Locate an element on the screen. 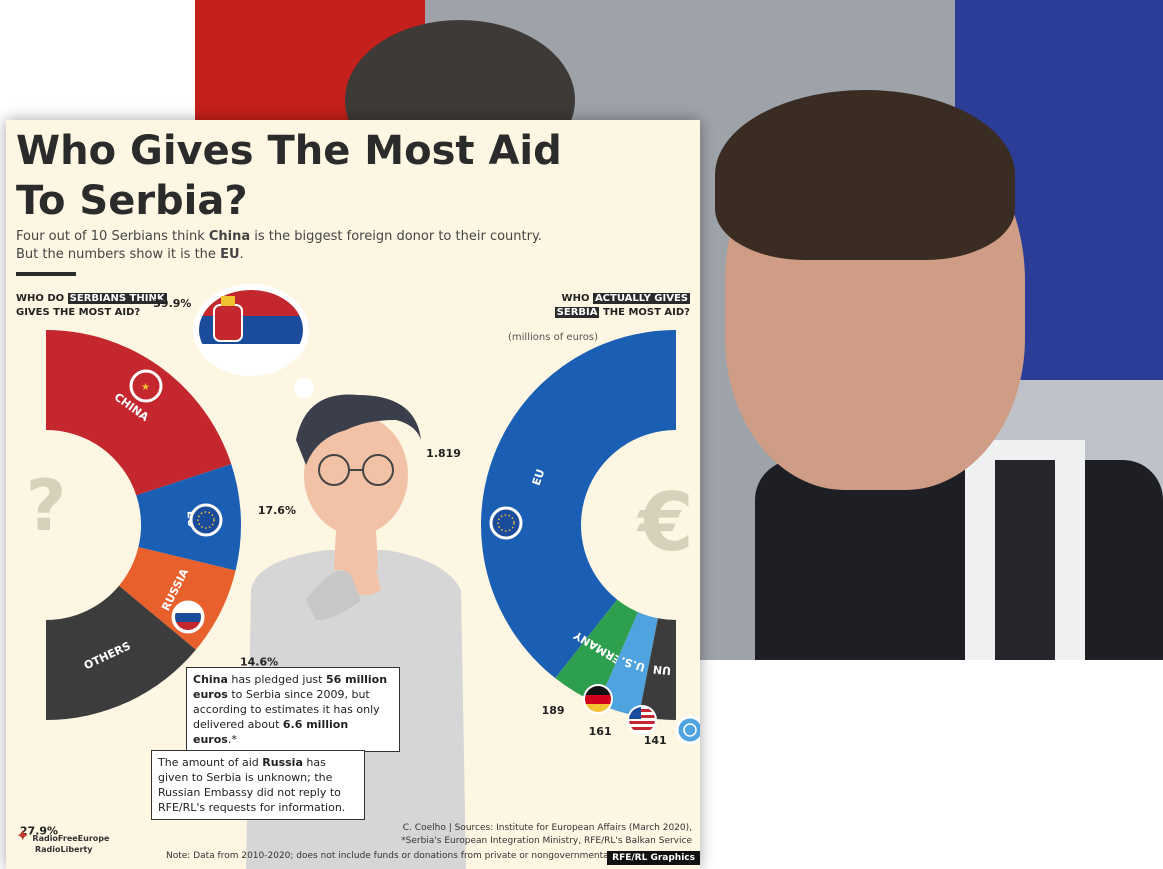 This screenshot has width=1163, height=869. subtitle-china: China is located at coordinates (229, 236).